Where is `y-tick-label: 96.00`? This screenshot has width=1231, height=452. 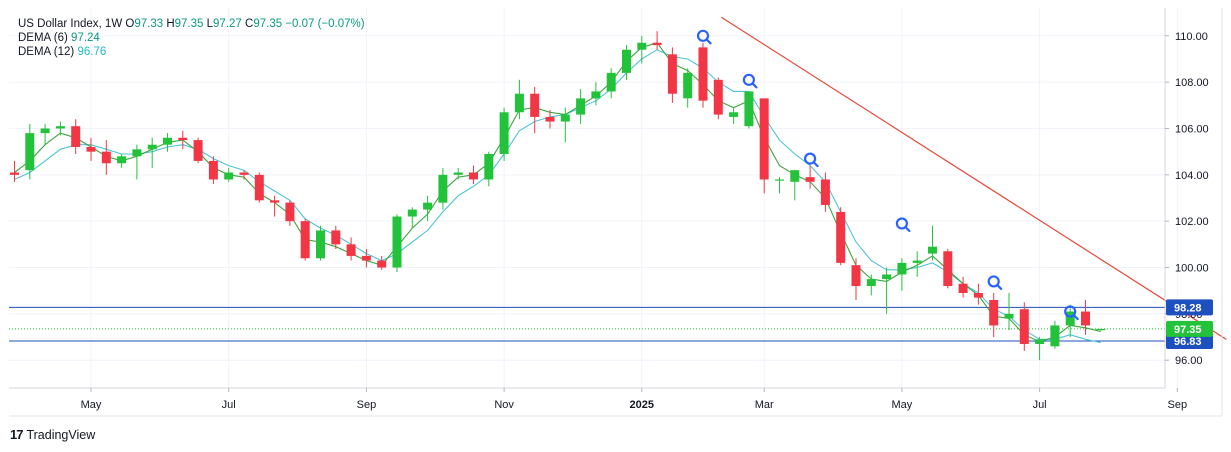 y-tick-label: 96.00 is located at coordinates (1189, 361).